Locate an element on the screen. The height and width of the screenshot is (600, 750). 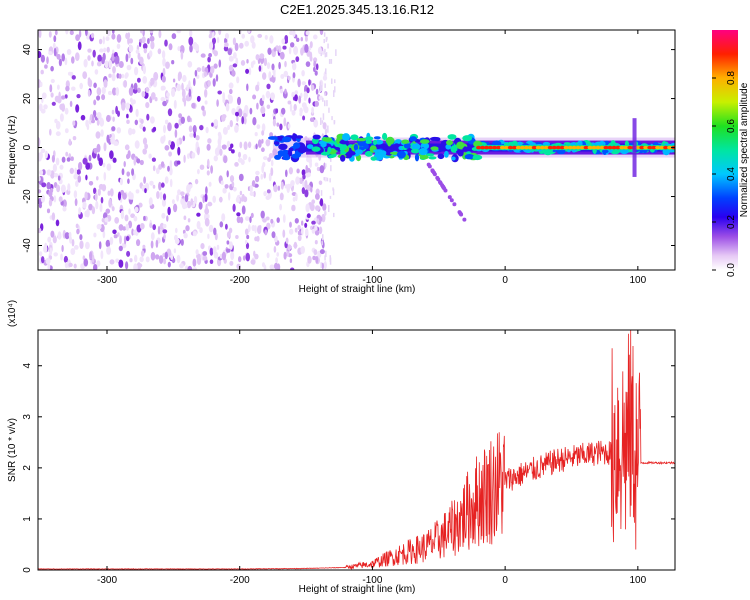
snr-x-label: Height of straight line (km) is located at coordinates (357, 589).